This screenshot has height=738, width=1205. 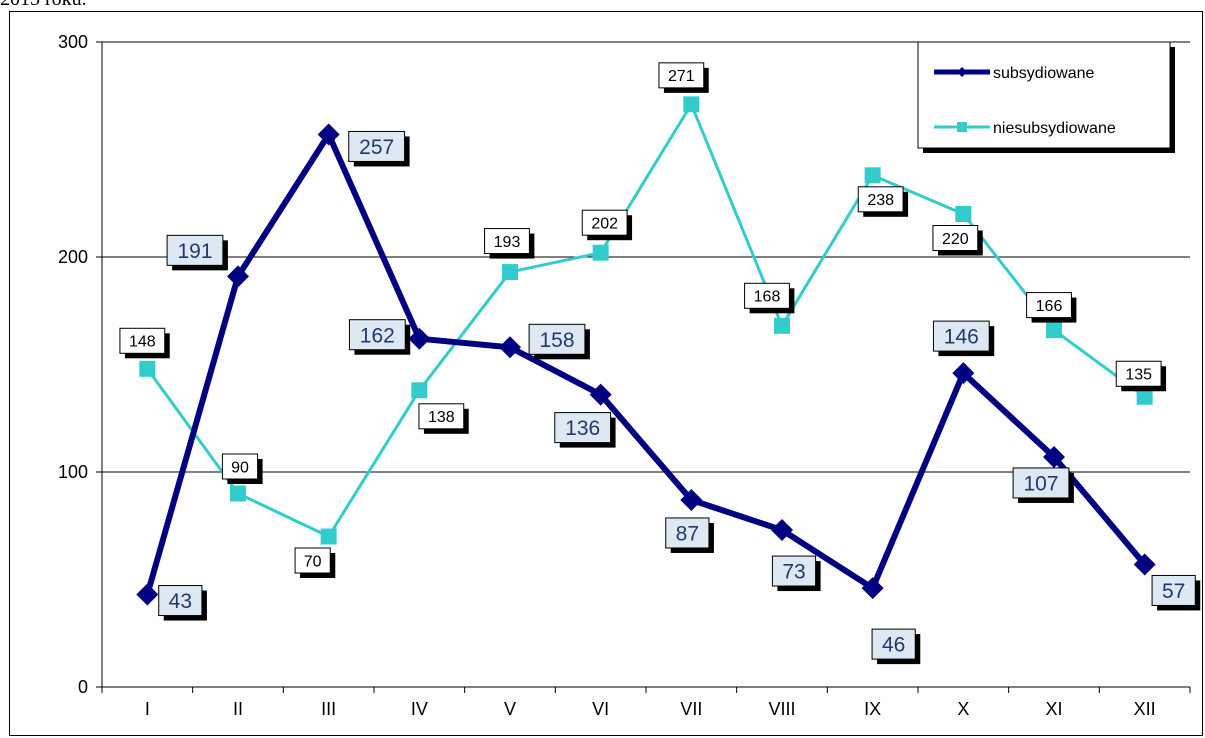 What do you see at coordinates (872, 709) in the screenshot?
I see `x-tick-label: IX` at bounding box center [872, 709].